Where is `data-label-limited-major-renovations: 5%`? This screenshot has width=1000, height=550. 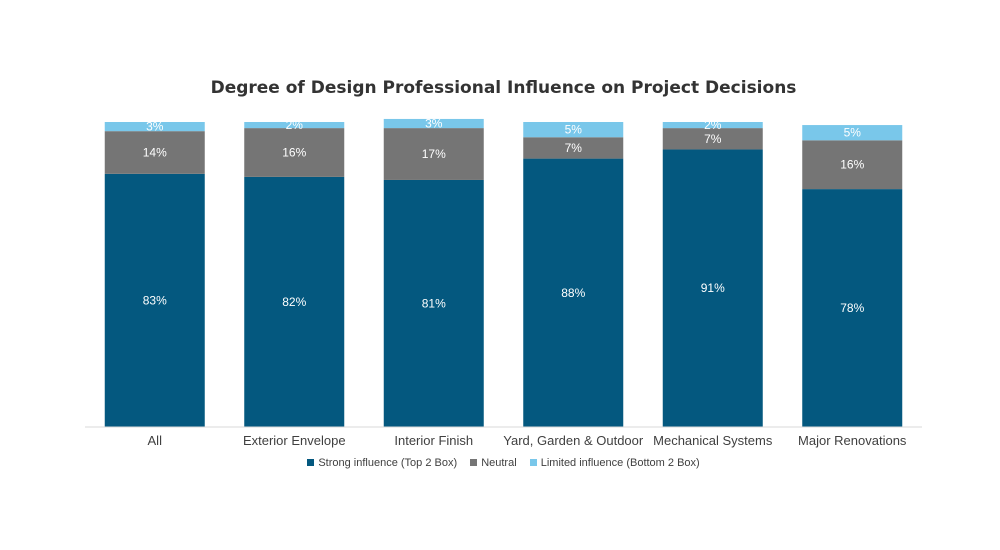
data-label-limited-major-renovations: 5% is located at coordinates (853, 133).